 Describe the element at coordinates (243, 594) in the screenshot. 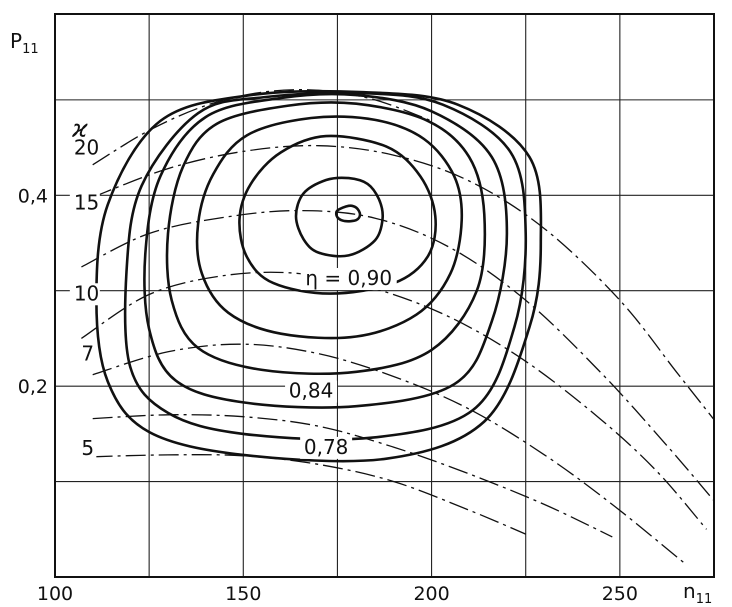

I see `x-tick-label: 150` at that location.